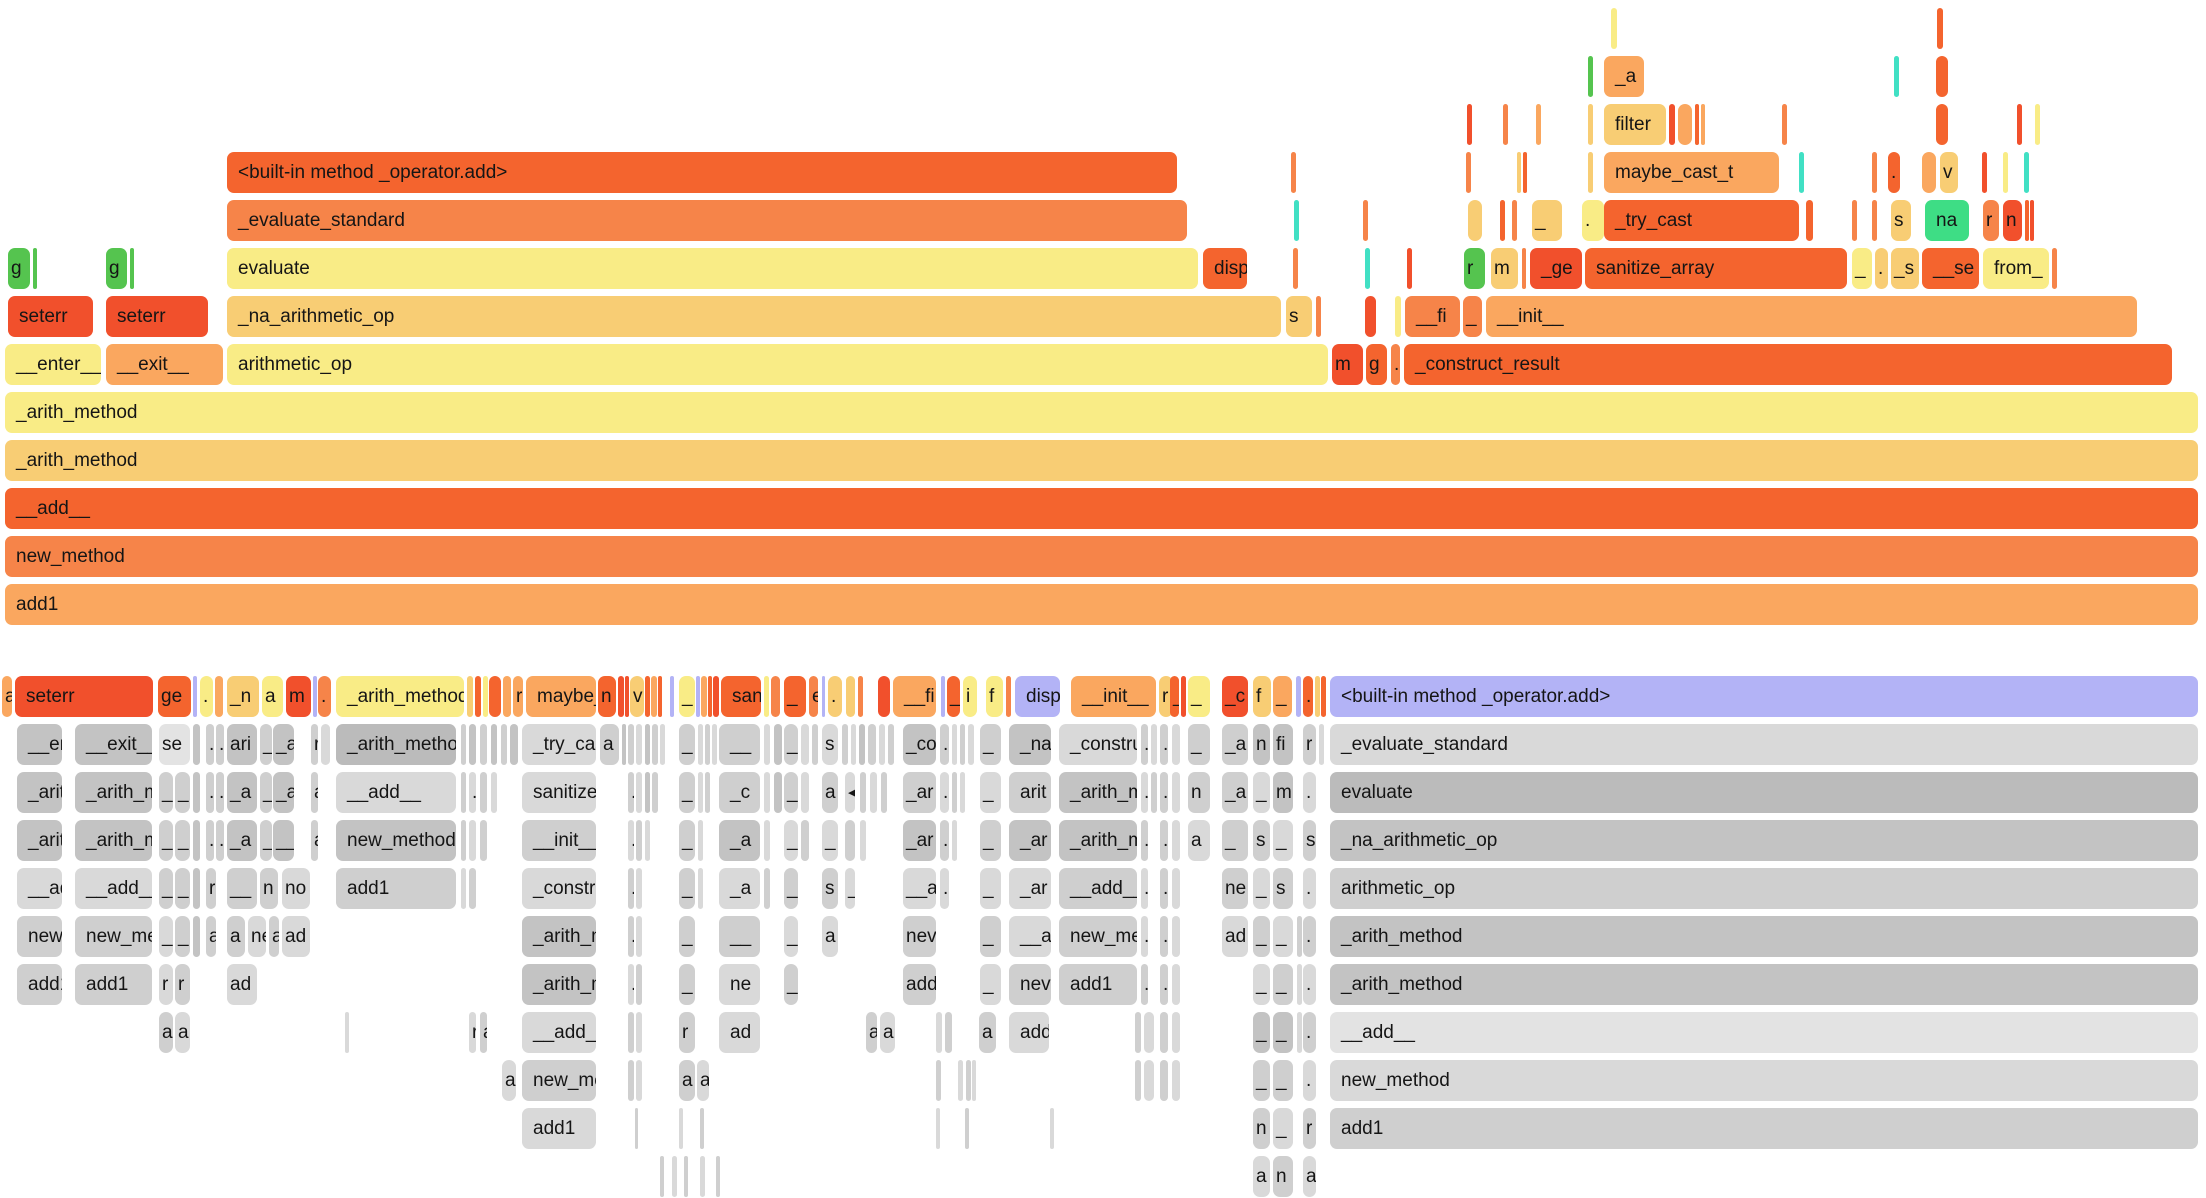 Image resolution: width=2206 pixels, height=1198 pixels. What do you see at coordinates (702, 172) in the screenshot?
I see `flame-frame: <built-in method _operator.add>` at bounding box center [702, 172].